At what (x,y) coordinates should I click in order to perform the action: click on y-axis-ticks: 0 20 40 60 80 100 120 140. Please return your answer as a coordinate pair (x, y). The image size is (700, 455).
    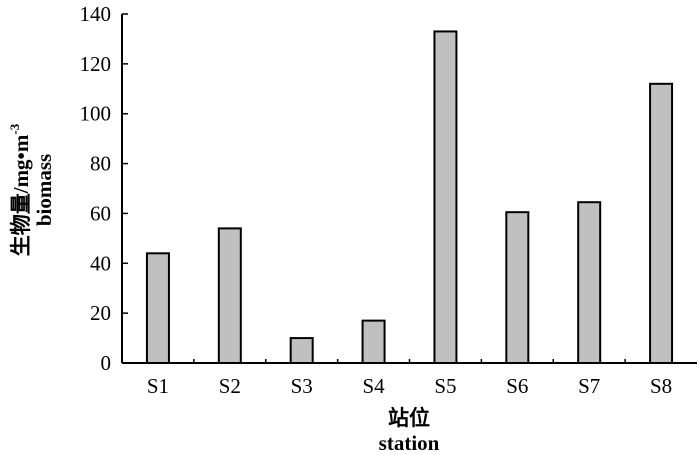
    Looking at the image, I should click on (104, 188).